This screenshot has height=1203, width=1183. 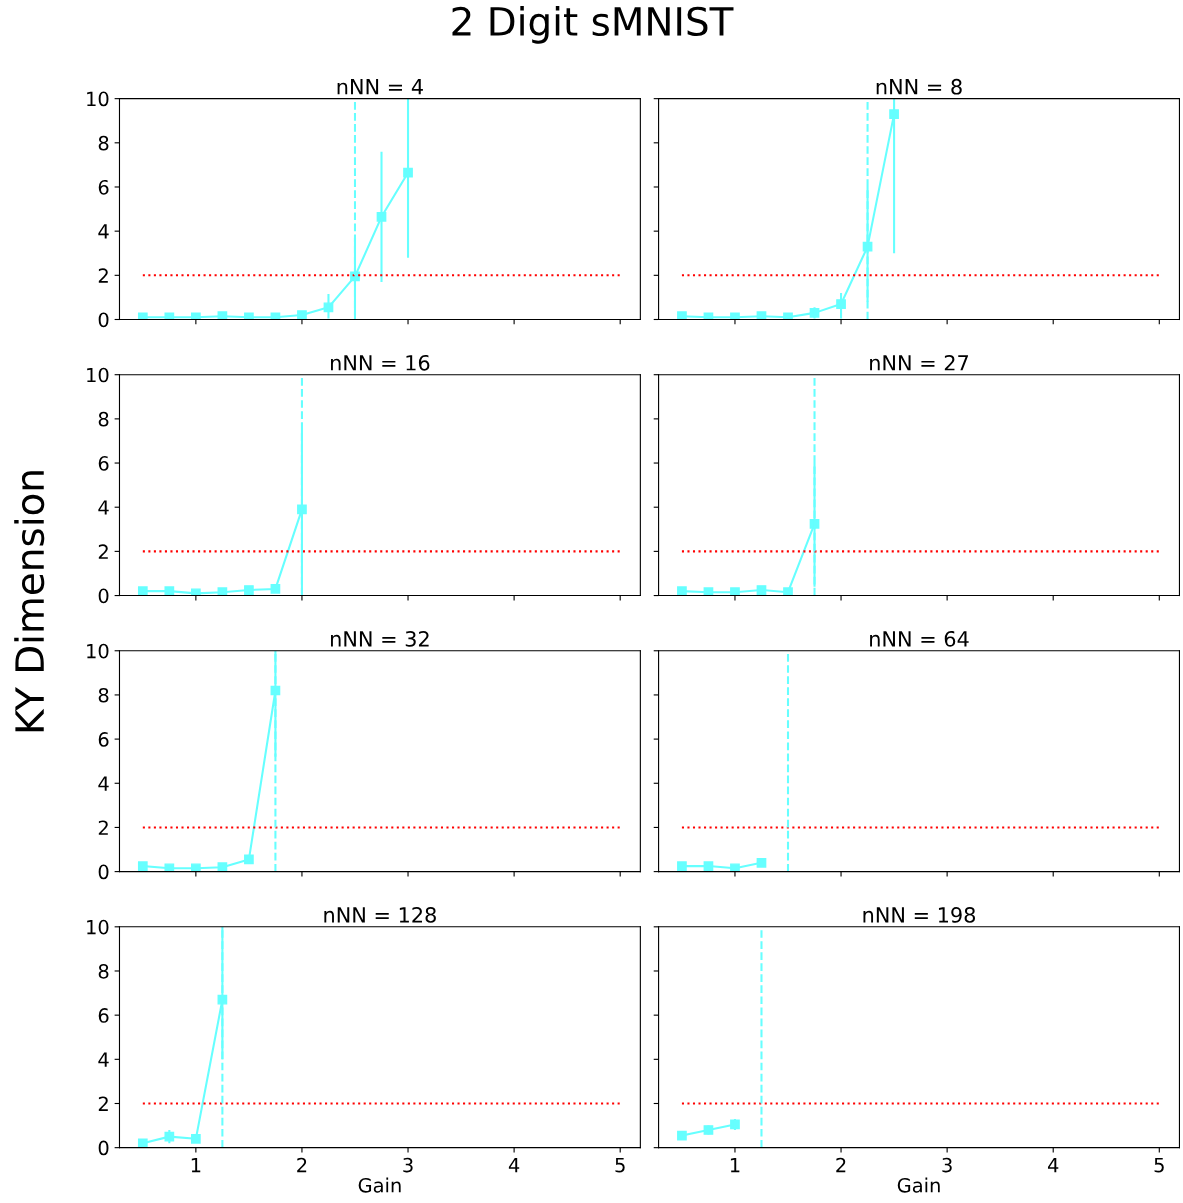 I want to click on chart-title: nNN = 64, so click(x=919, y=638).